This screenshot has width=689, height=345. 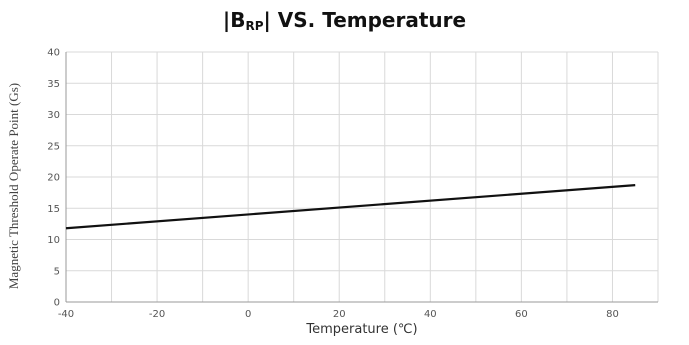 I want to click on x-tick-label: 0, so click(x=248, y=314).